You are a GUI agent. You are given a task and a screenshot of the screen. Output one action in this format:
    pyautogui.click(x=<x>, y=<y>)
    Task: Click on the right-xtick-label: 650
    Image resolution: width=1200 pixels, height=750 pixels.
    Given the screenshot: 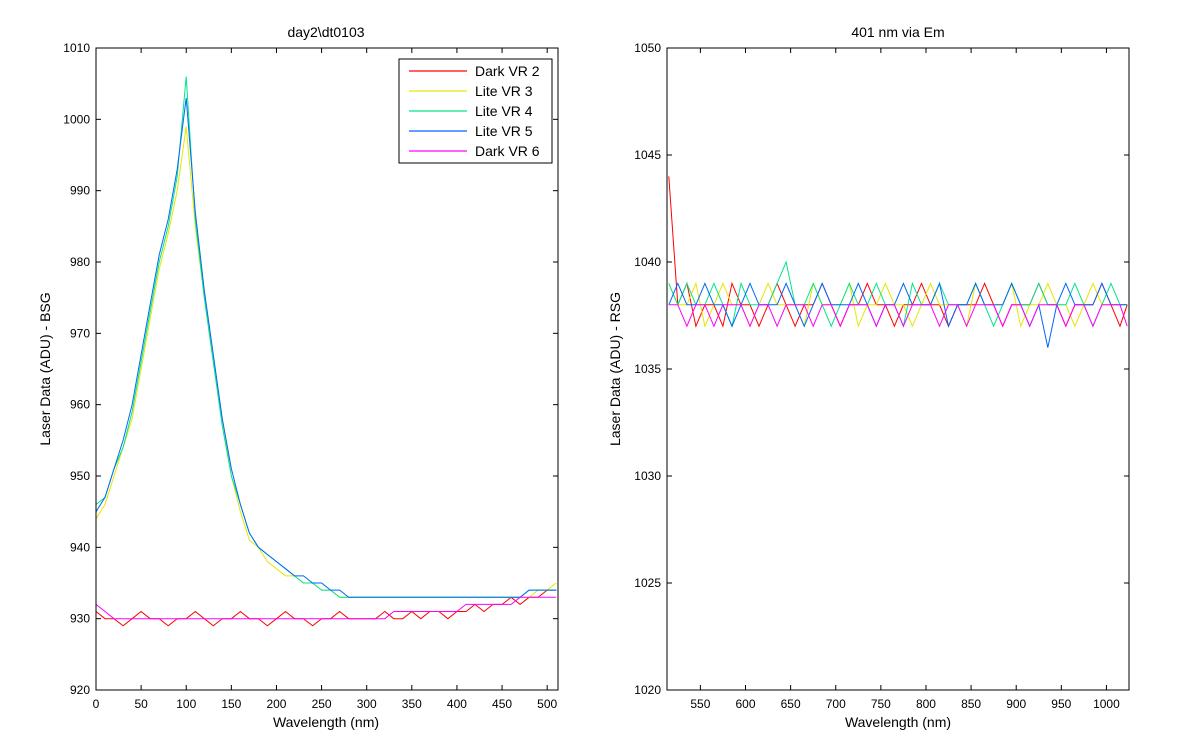 What is the action you would take?
    pyautogui.click(x=791, y=704)
    